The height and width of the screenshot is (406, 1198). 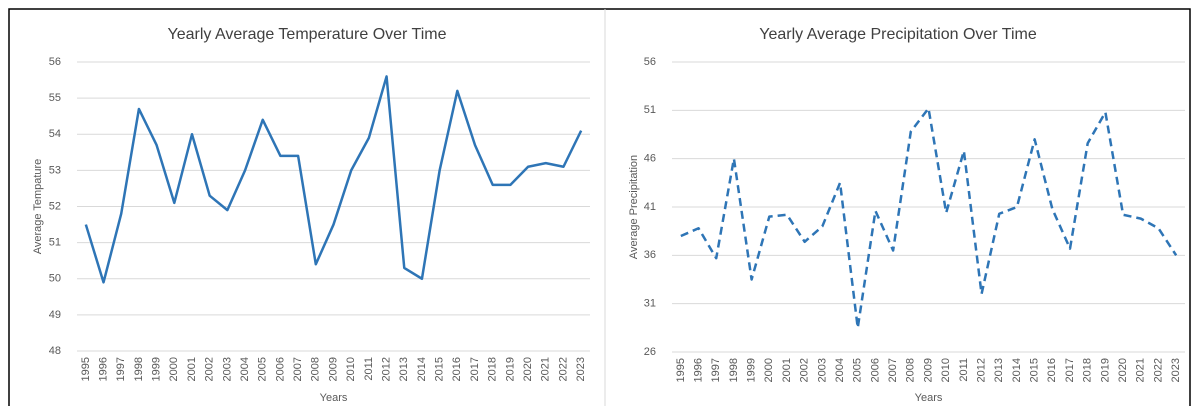 I want to click on y-tick-label: 31, so click(x=650, y=304).